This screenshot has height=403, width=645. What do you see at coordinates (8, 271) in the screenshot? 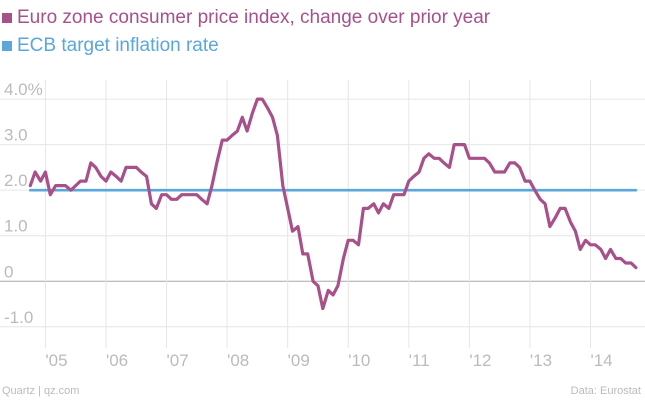
I see `y-tick-label: 0` at bounding box center [8, 271].